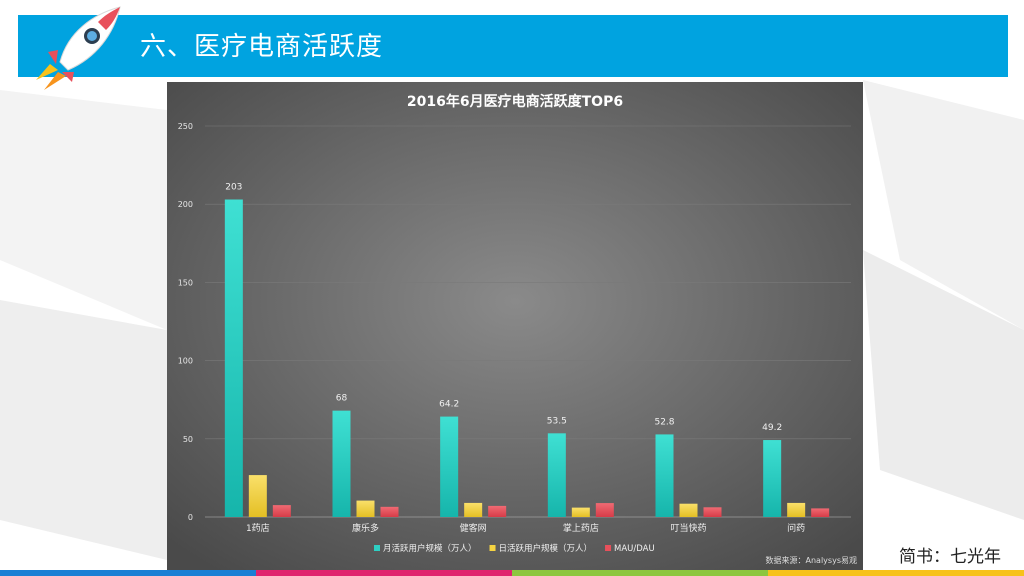 The image size is (1024, 576). What do you see at coordinates (185, 282) in the screenshot?
I see `y-tick-label: 150` at bounding box center [185, 282].